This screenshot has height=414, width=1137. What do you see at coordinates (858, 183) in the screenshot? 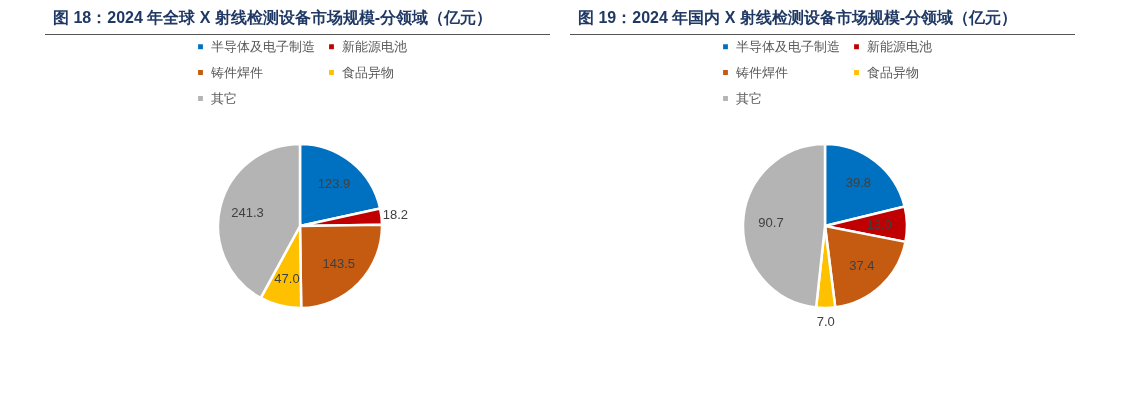
I see `data-label: 39.8` at bounding box center [858, 183].